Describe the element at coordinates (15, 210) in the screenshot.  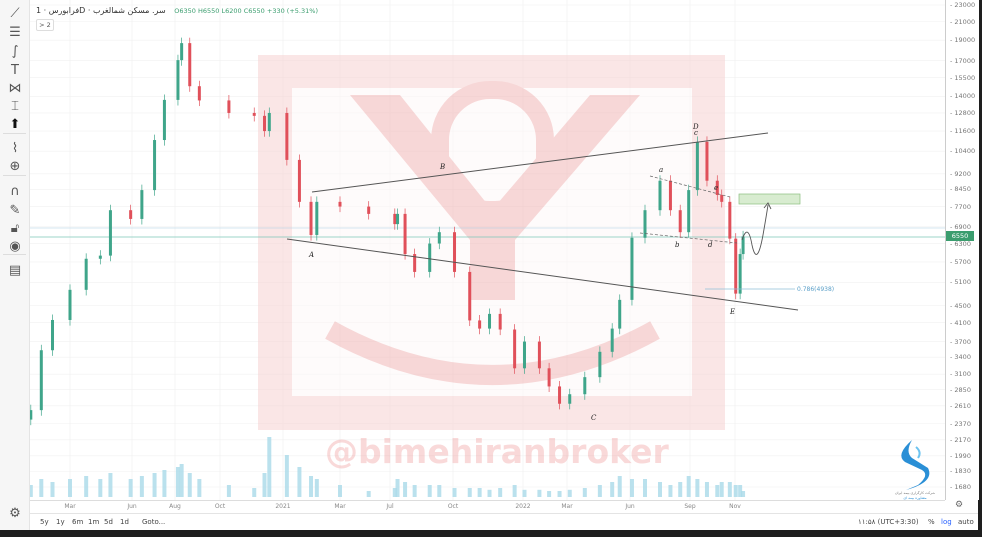
I see `lock-drawing-icon: ✎` at that location.